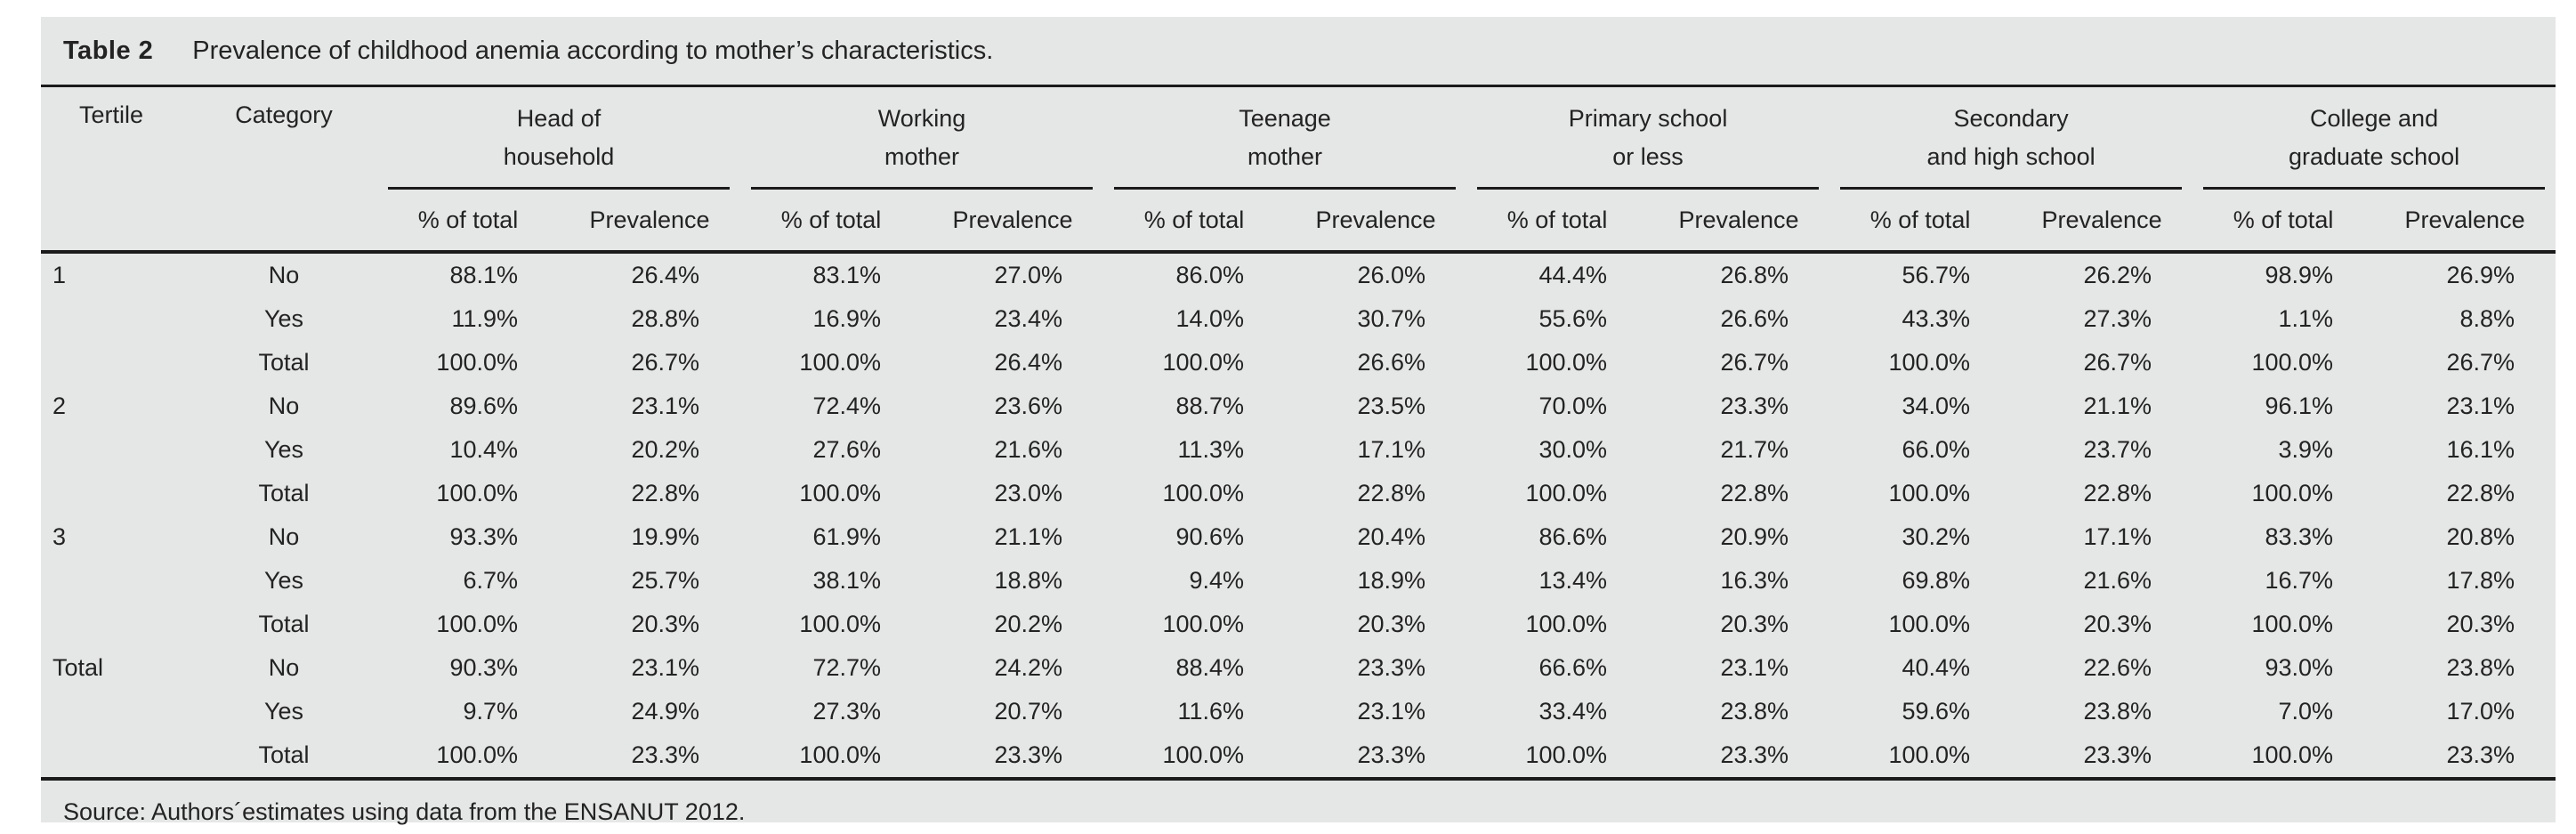 The height and width of the screenshot is (834, 2576). What do you see at coordinates (1210, 318) in the screenshot?
I see `value-cell: 14.0%` at bounding box center [1210, 318].